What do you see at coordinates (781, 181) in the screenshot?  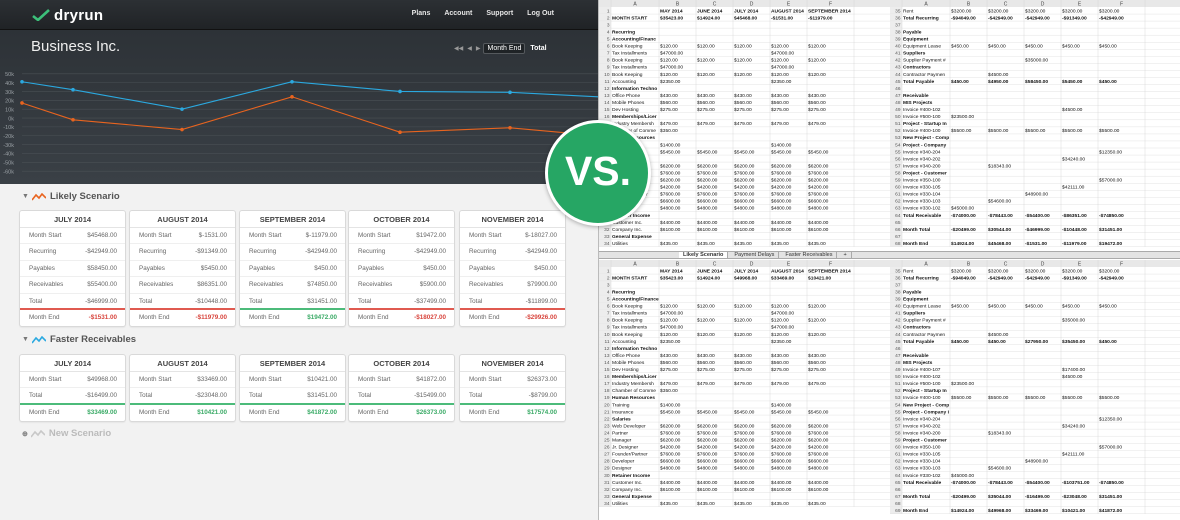 I see `cell: $6200.00` at bounding box center [781, 181].